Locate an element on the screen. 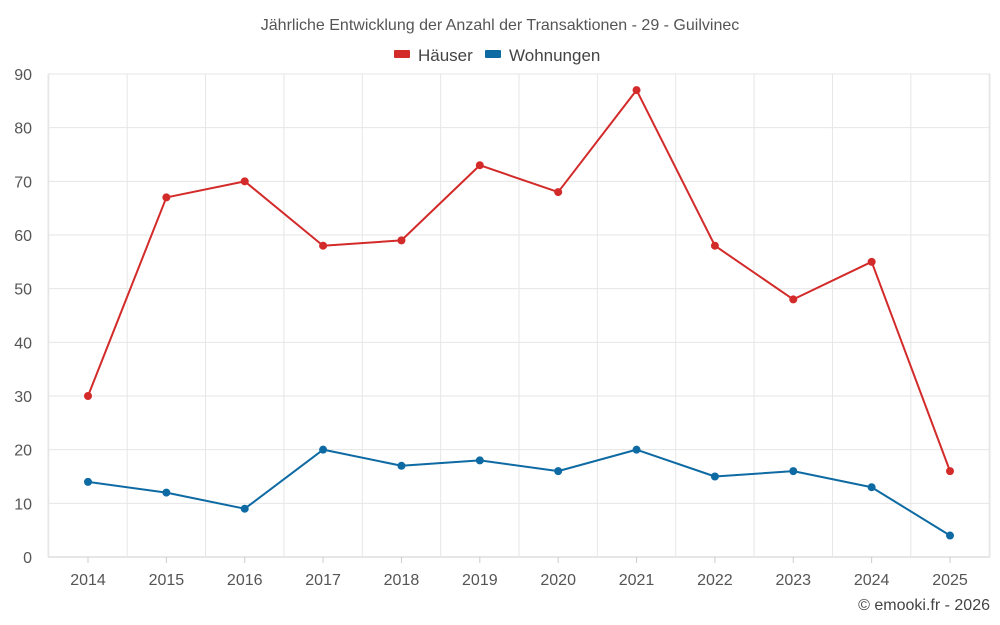 The height and width of the screenshot is (625, 1000). y-tick-label: 20 is located at coordinates (23, 451).